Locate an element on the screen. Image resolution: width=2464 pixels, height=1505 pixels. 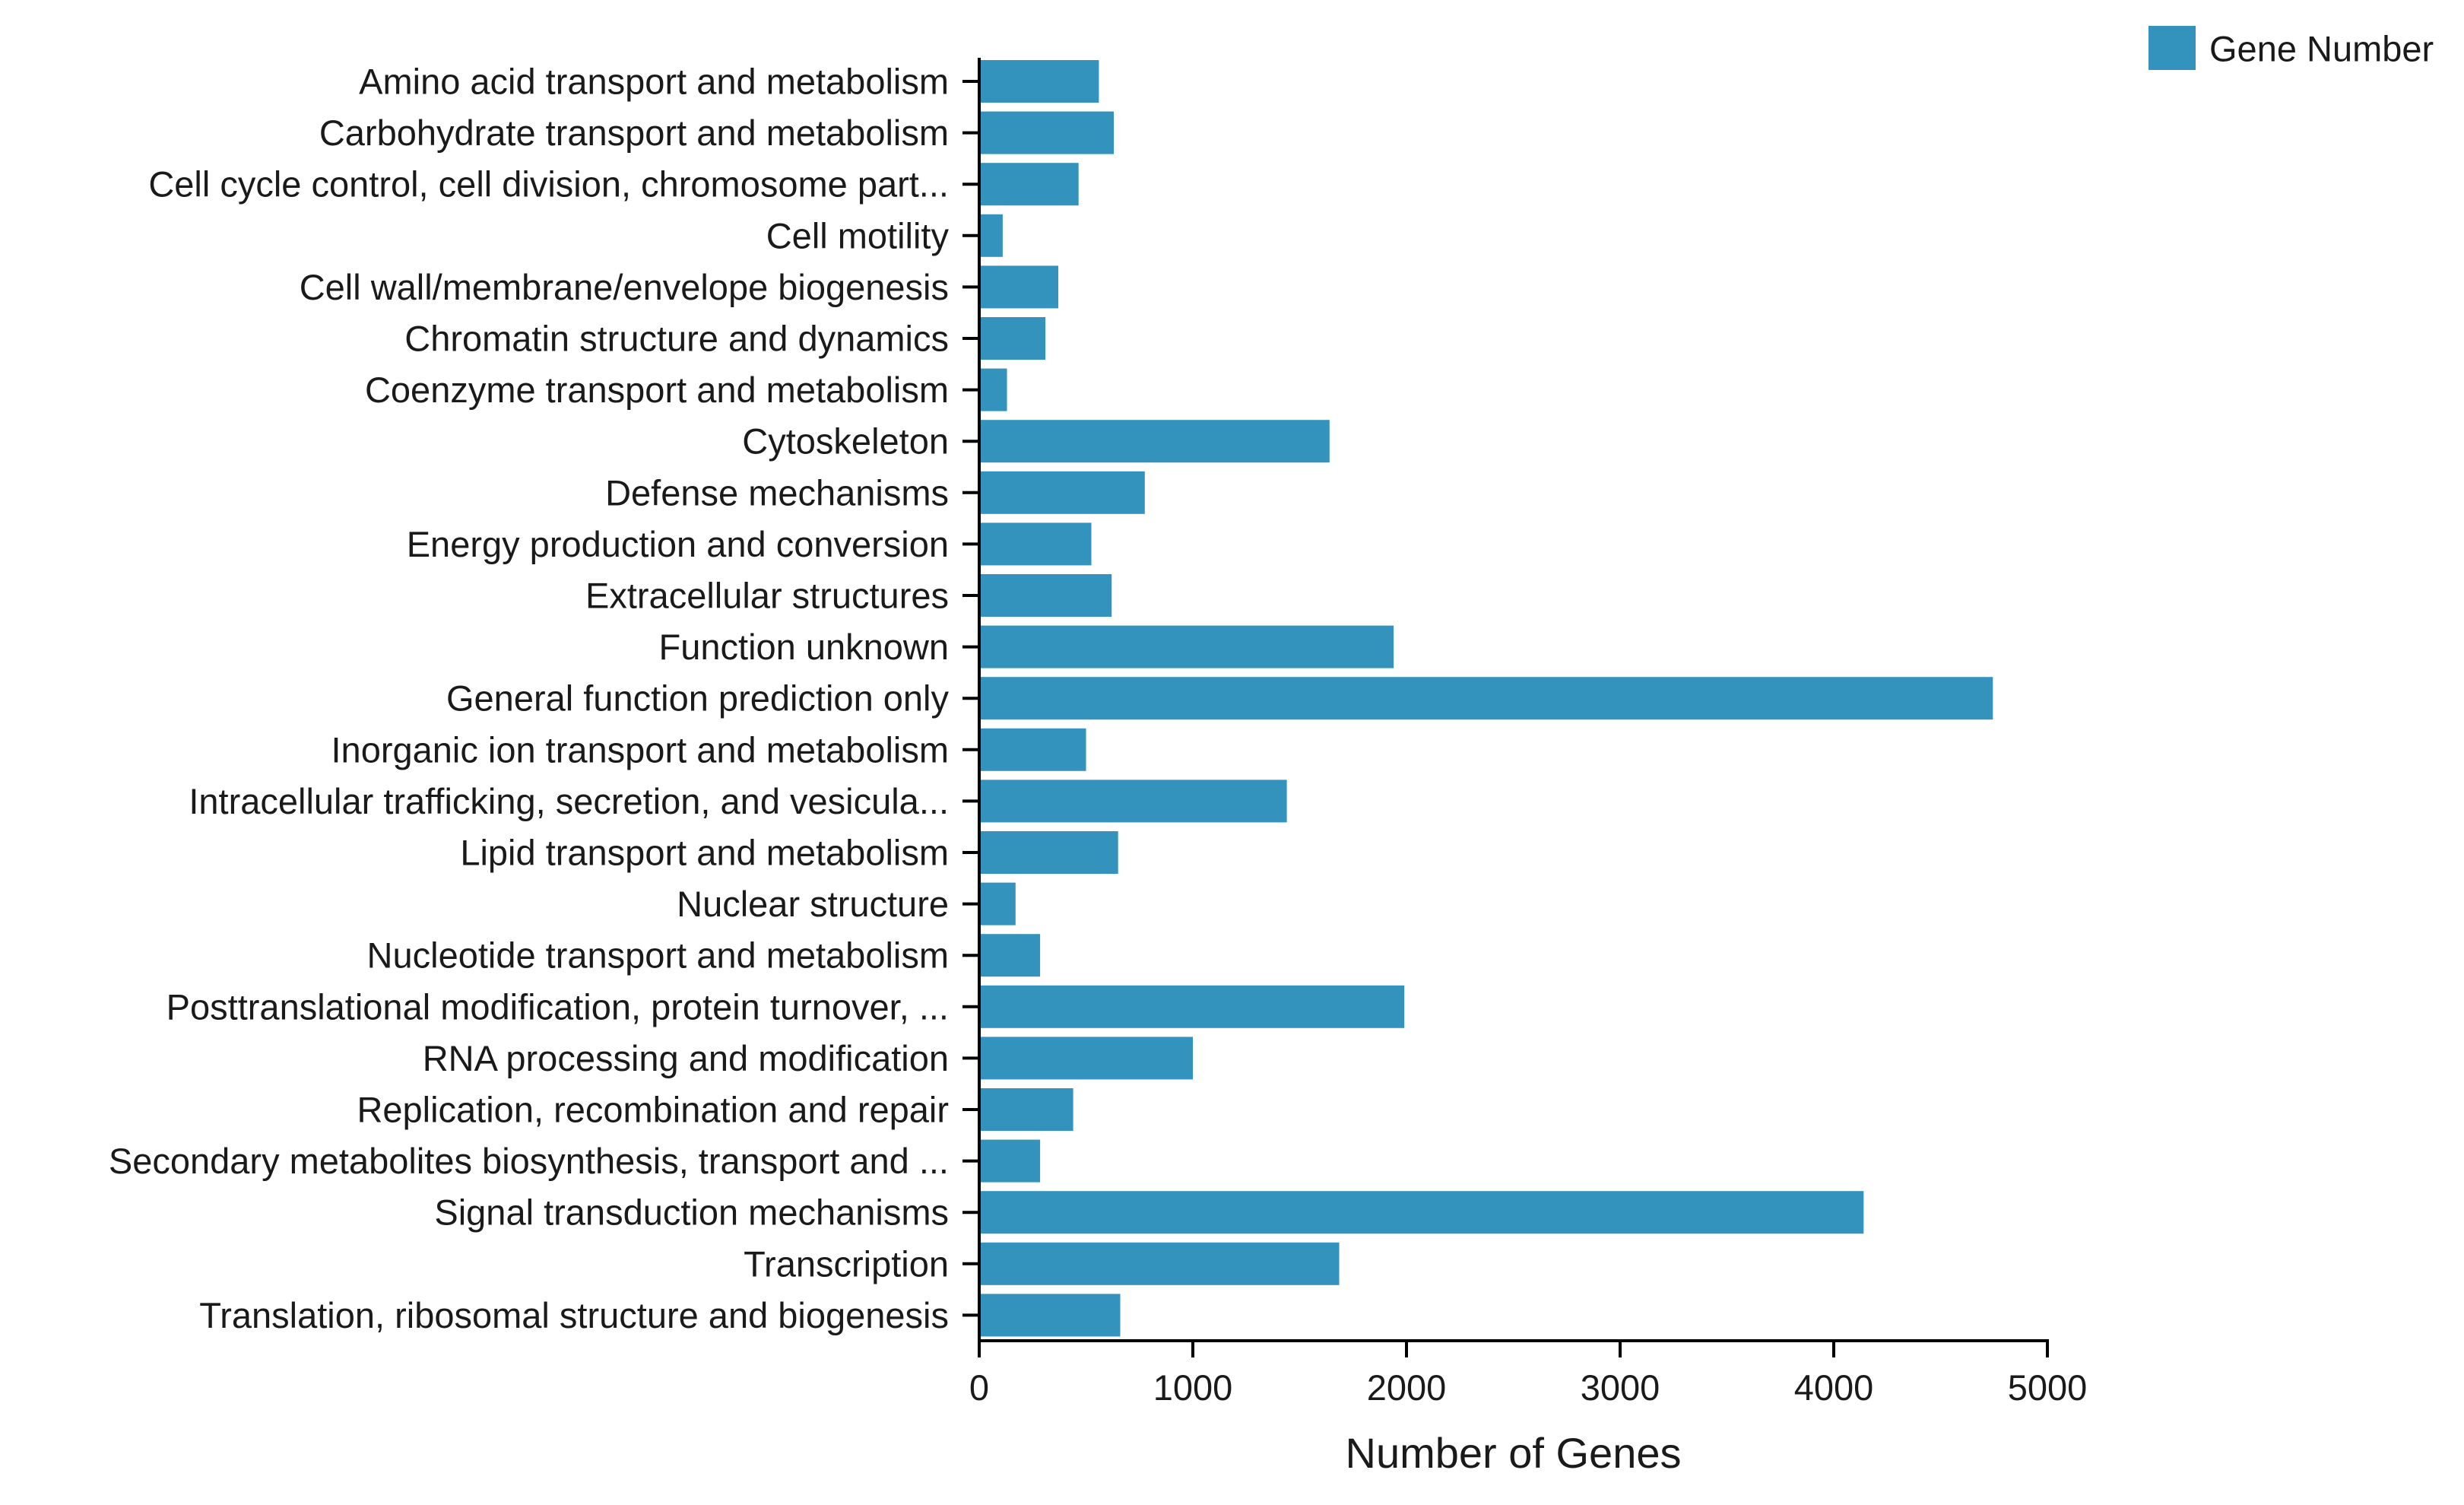
legend: Gene Number is located at coordinates (2291, 48).